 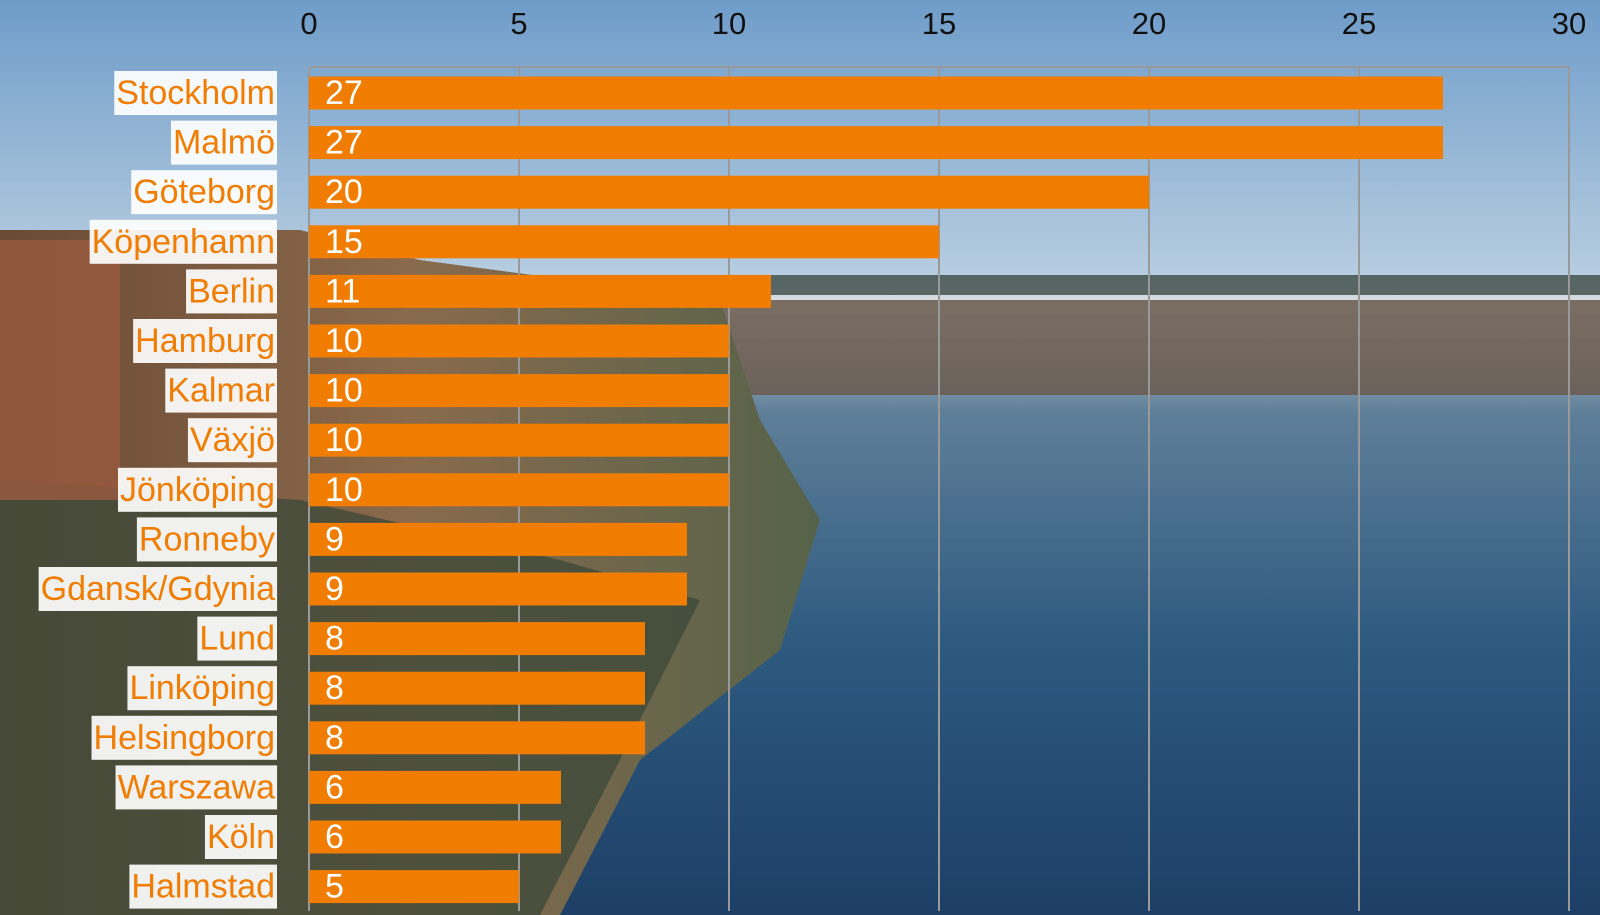 I want to click on category-label: Lund, so click(x=237, y=639).